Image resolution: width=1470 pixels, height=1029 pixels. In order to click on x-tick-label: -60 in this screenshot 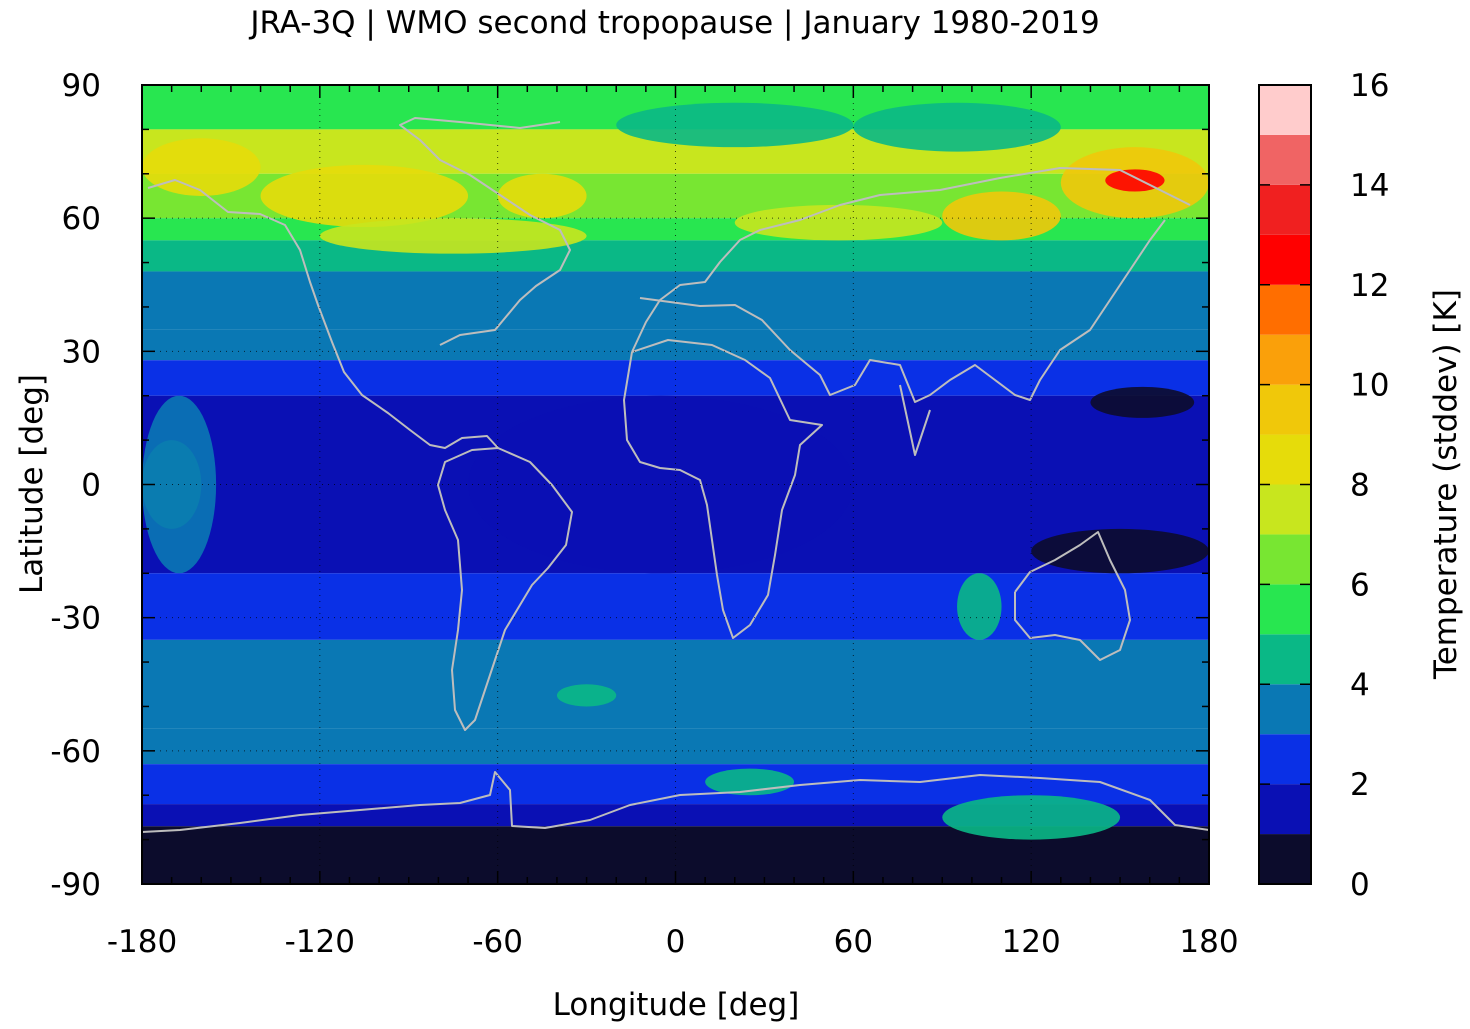, I will do `click(497, 942)`.